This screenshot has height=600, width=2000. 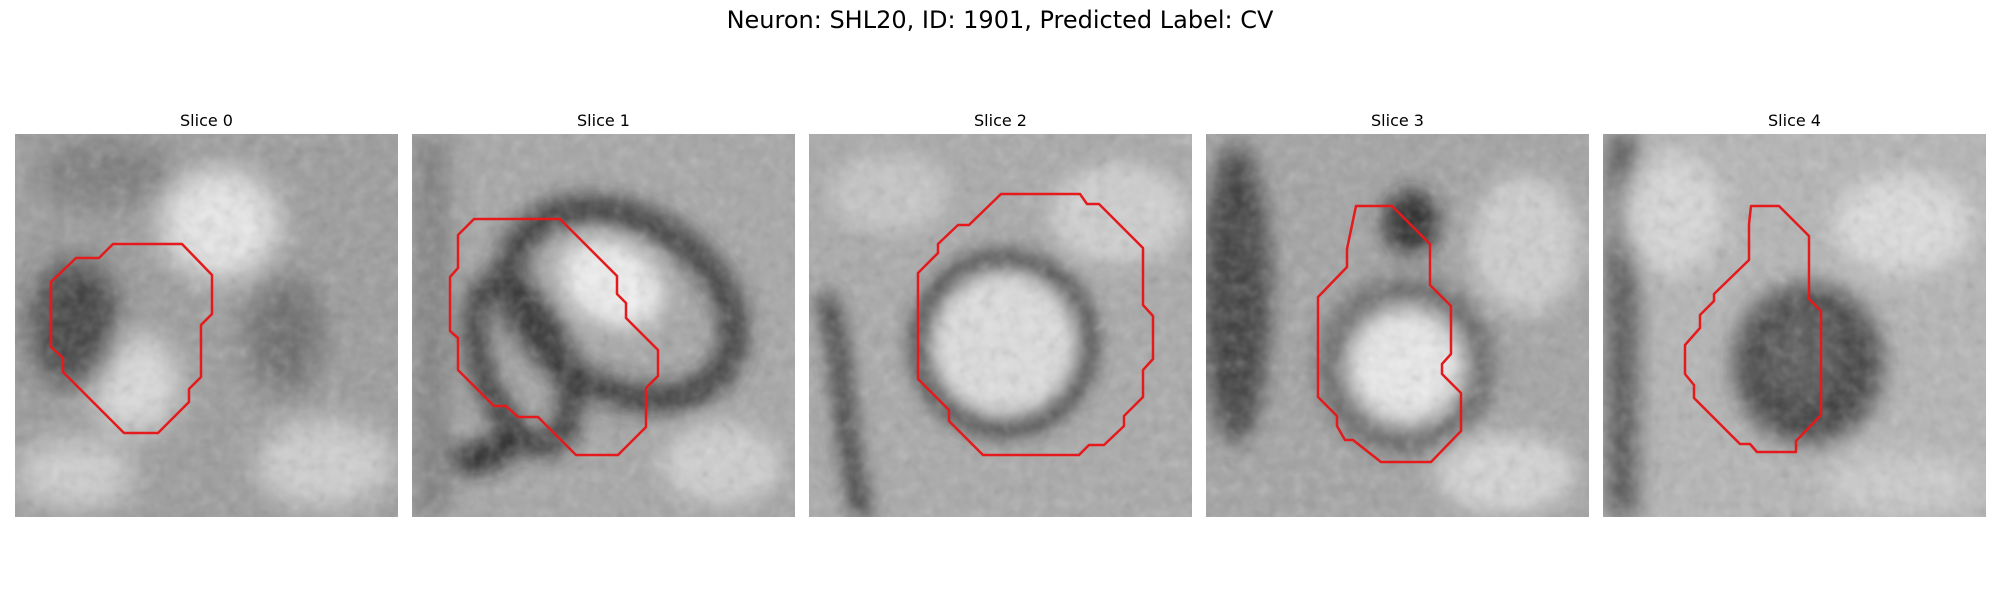 What do you see at coordinates (603, 120) in the screenshot?
I see `slice-title: Slice 1` at bounding box center [603, 120].